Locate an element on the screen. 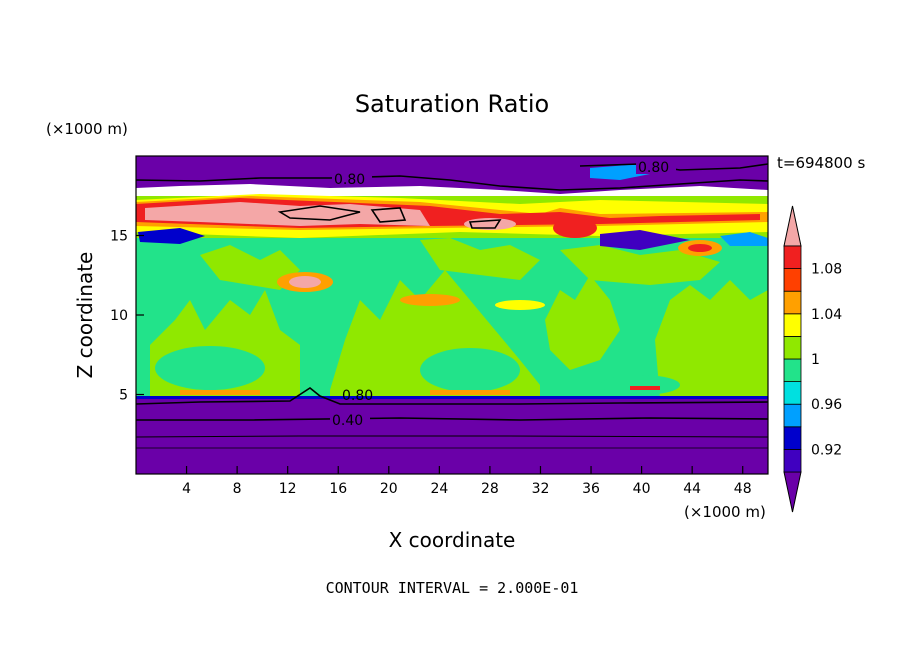 Image resolution: width=904 pixels, height=654 pixels. colorbar: 0.92 0.96 1 1.04 1.08 is located at coordinates (812, 359).